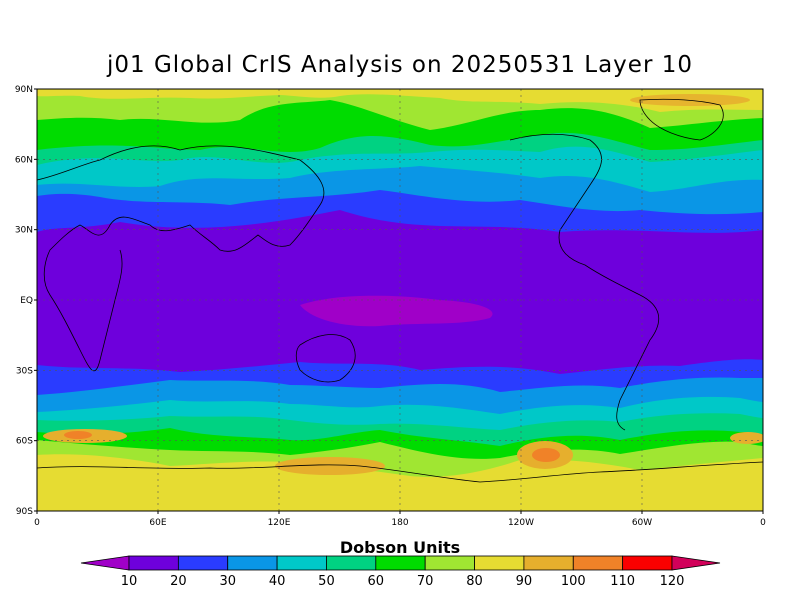 The width and height of the screenshot is (800, 600). What do you see at coordinates (546, 455) in the screenshot?
I see `patch-south-pacific-core` at bounding box center [546, 455].